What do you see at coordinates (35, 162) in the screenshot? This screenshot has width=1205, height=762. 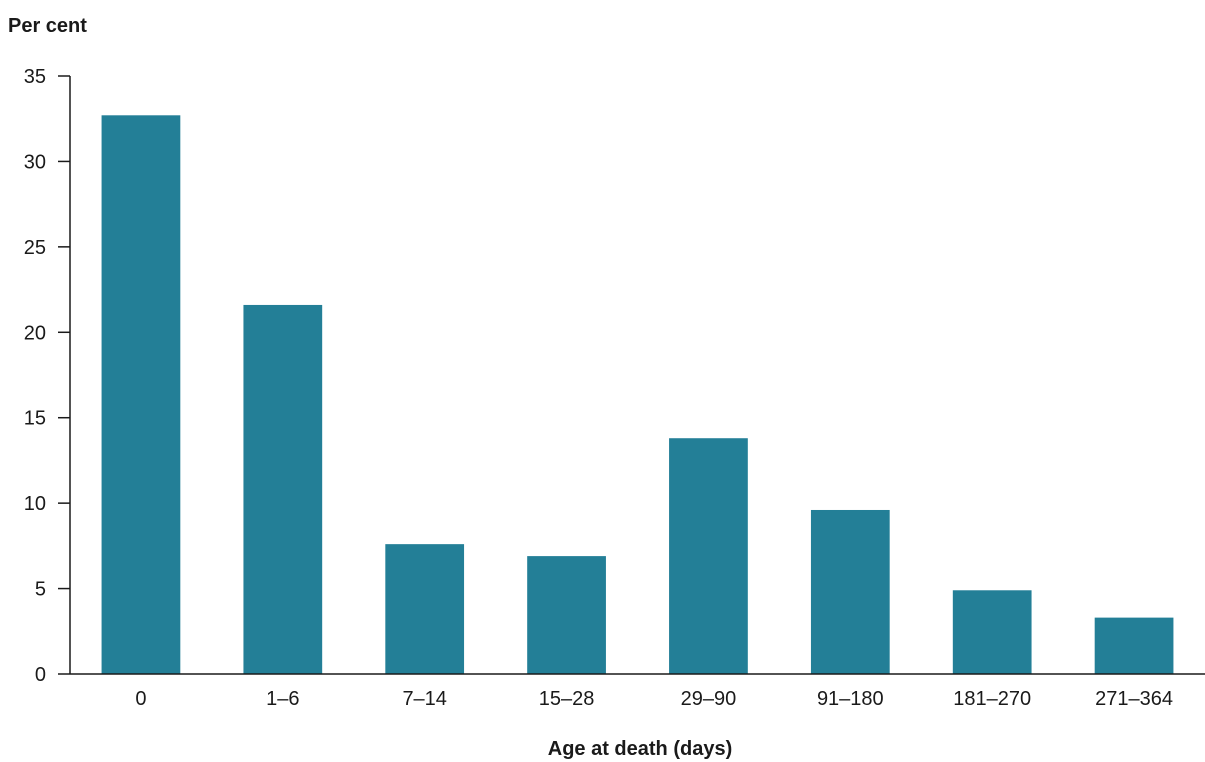 I see `y-tick-label: 30` at bounding box center [35, 162].